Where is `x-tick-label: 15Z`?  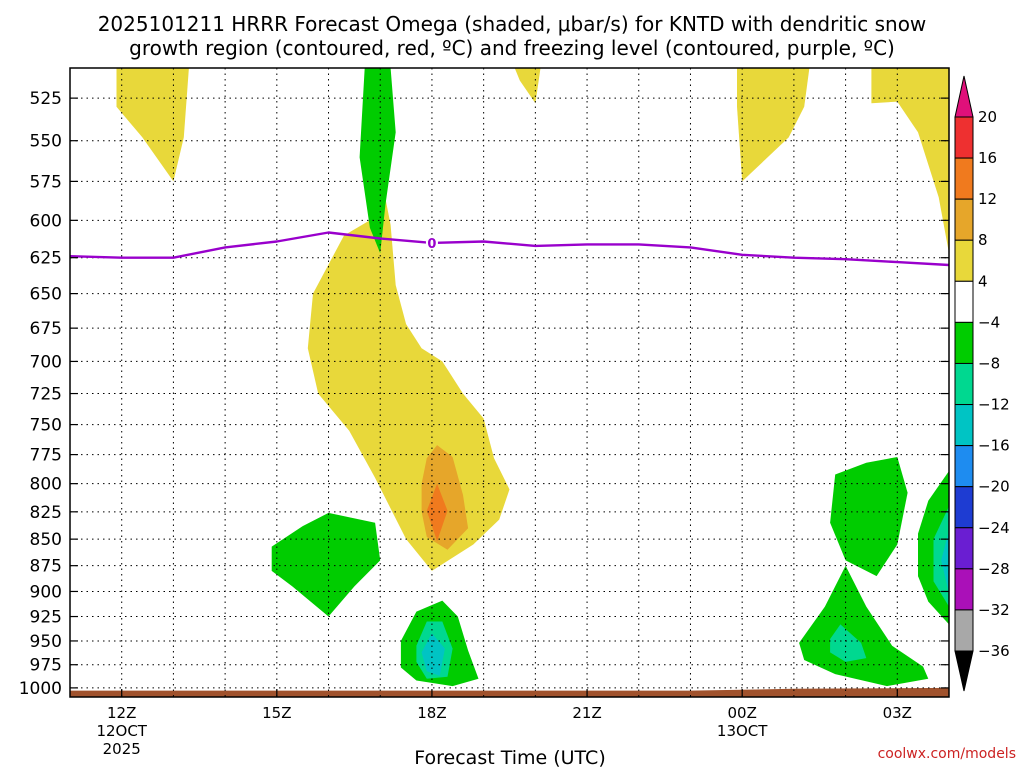
x-tick-label: 15Z is located at coordinates (276, 713).